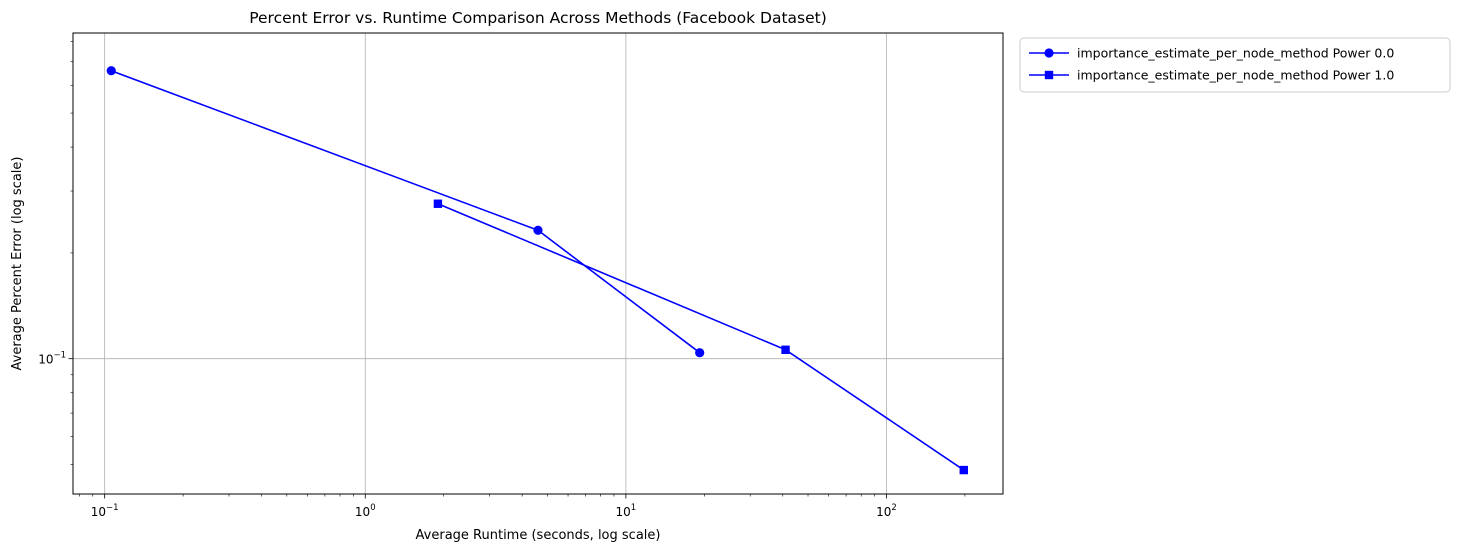 This screenshot has height=556, width=1459. I want to click on y-tick-label-base: 10, so click(45, 360).